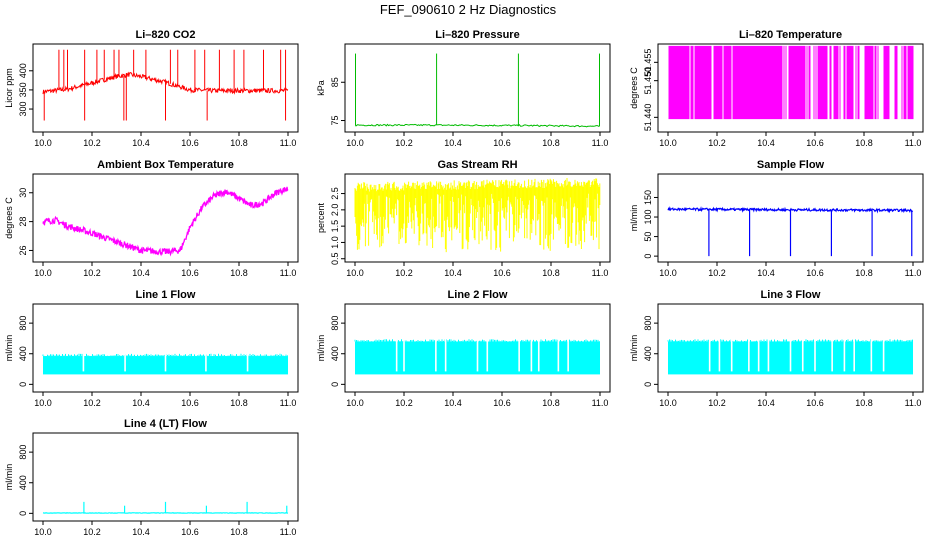 The width and height of the screenshot is (936, 540). I want to click on y-tick-label: 50, so click(648, 237).